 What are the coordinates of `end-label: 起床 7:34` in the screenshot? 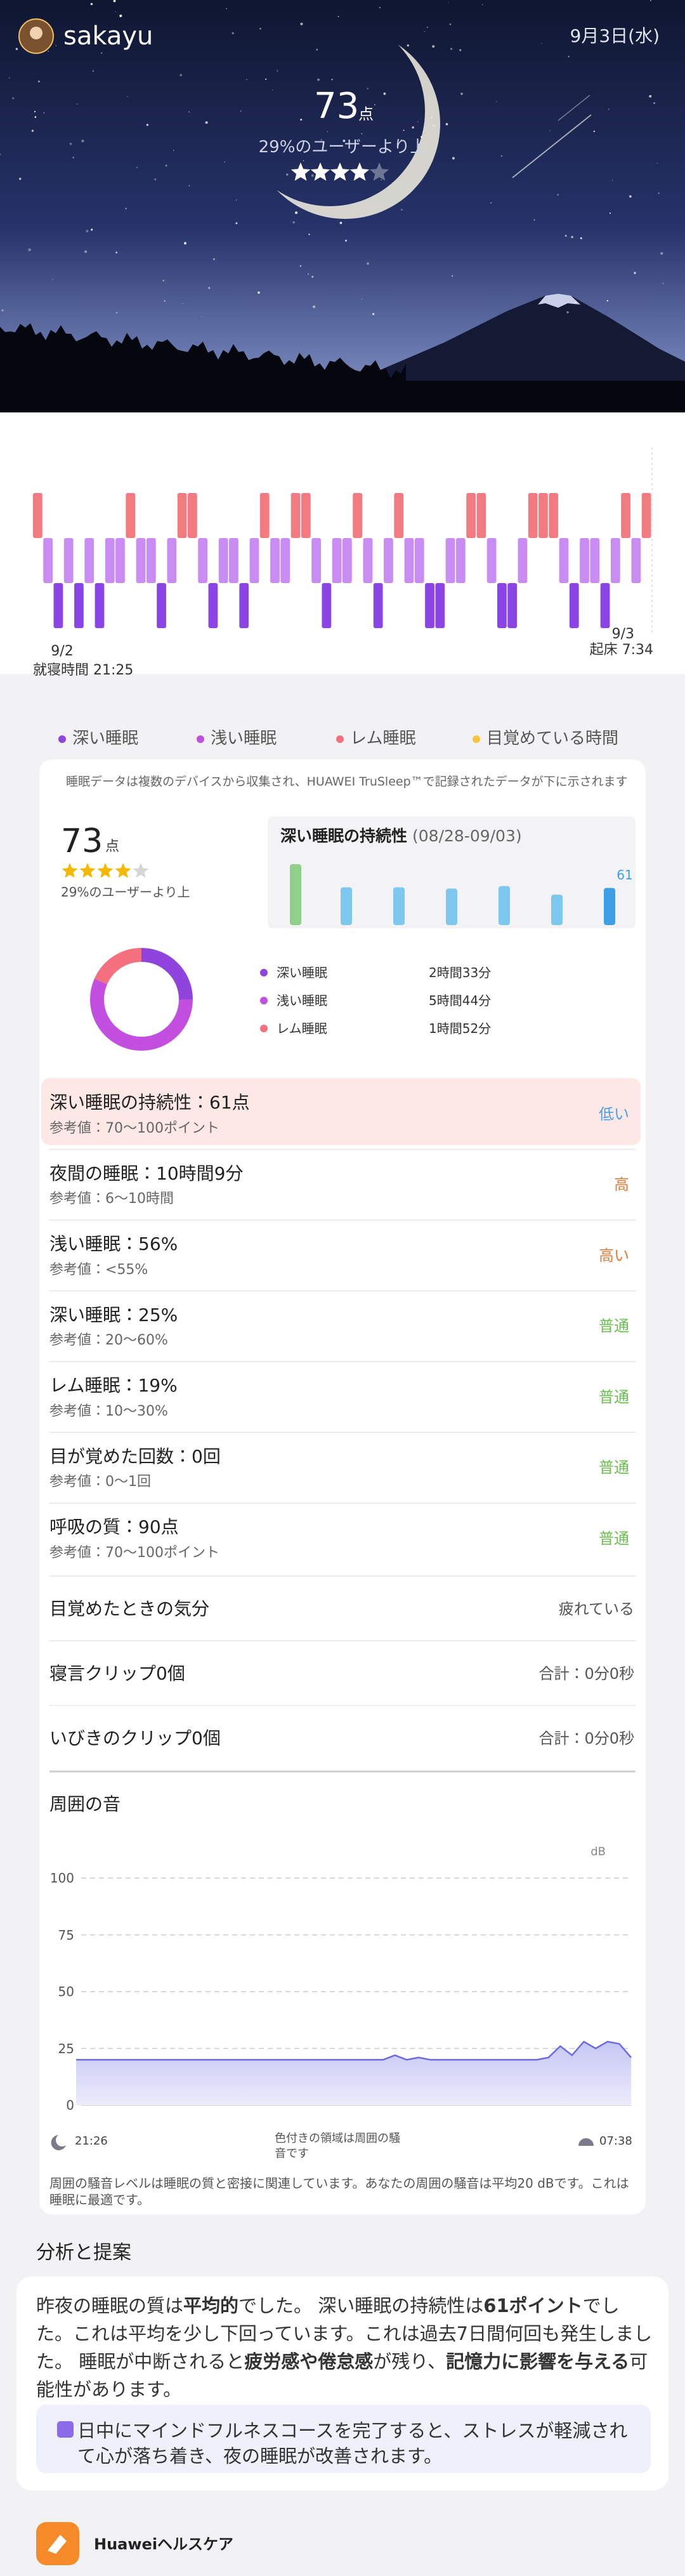 It's located at (621, 649).